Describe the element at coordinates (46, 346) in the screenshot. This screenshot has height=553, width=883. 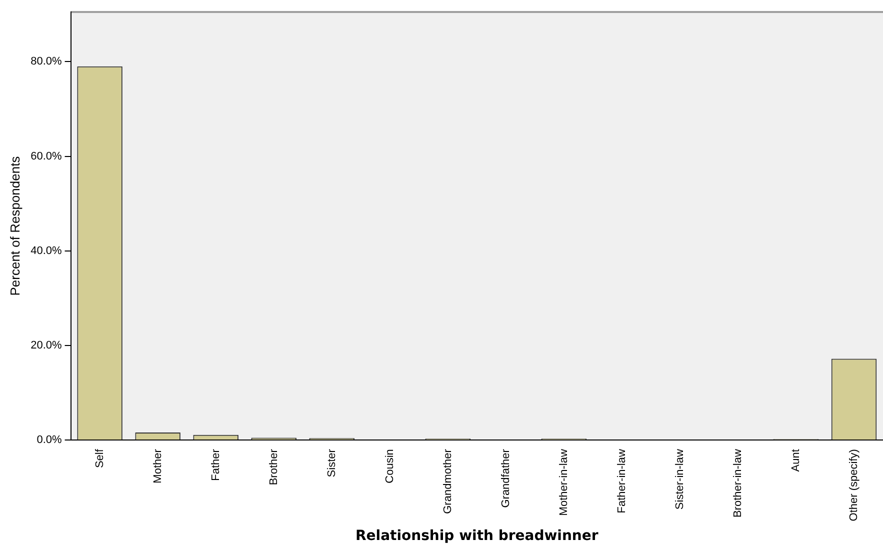
I see `y-tick-label: 20.0%` at that location.